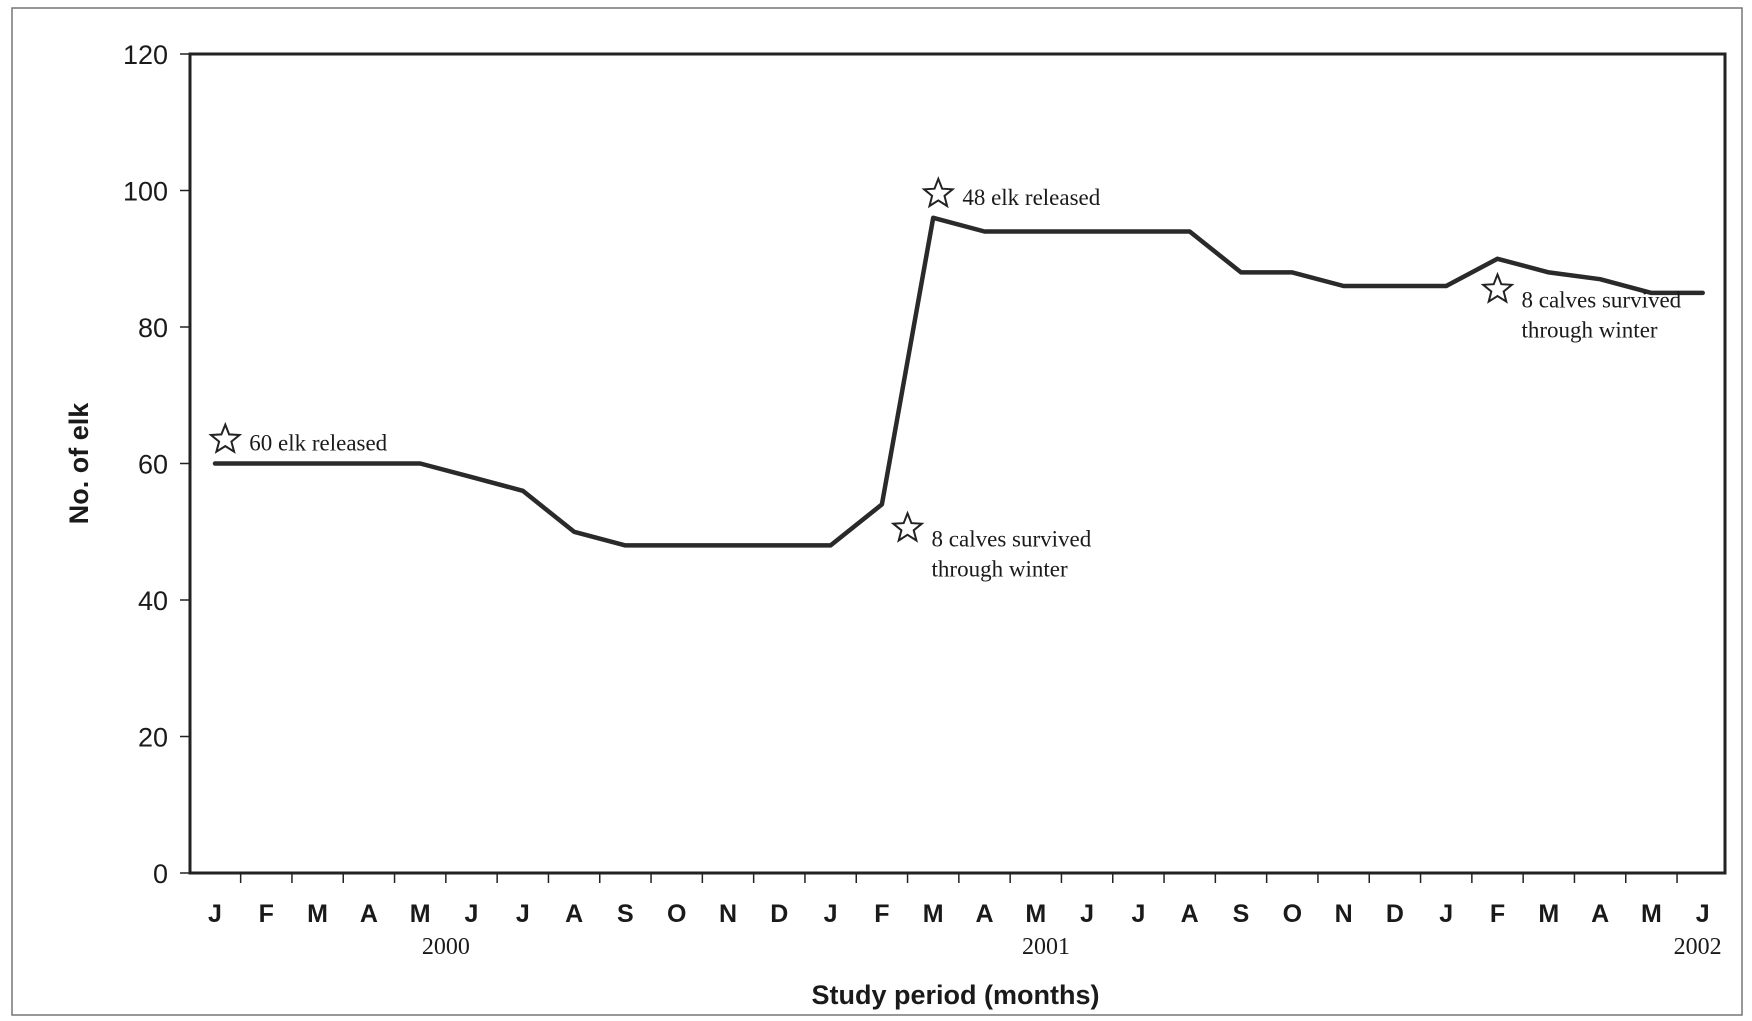 Image resolution: width=1752 pixels, height=1021 pixels. Describe the element at coordinates (153, 601) in the screenshot. I see `y-tick-label: 40` at that location.